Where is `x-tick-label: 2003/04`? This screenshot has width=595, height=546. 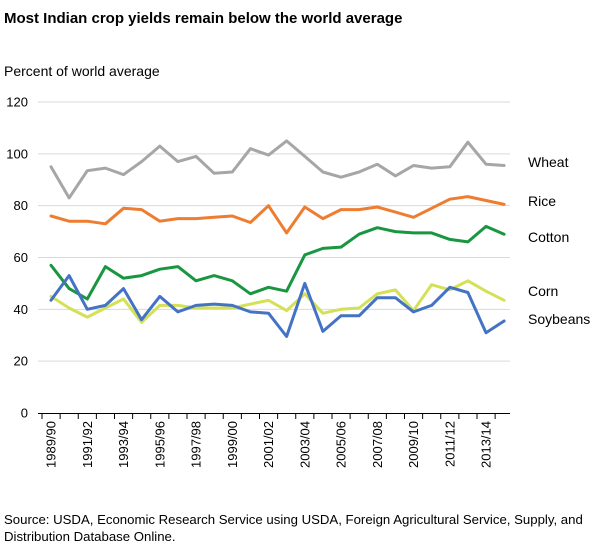 x-tick-label: 2003/04 is located at coordinates (304, 444).